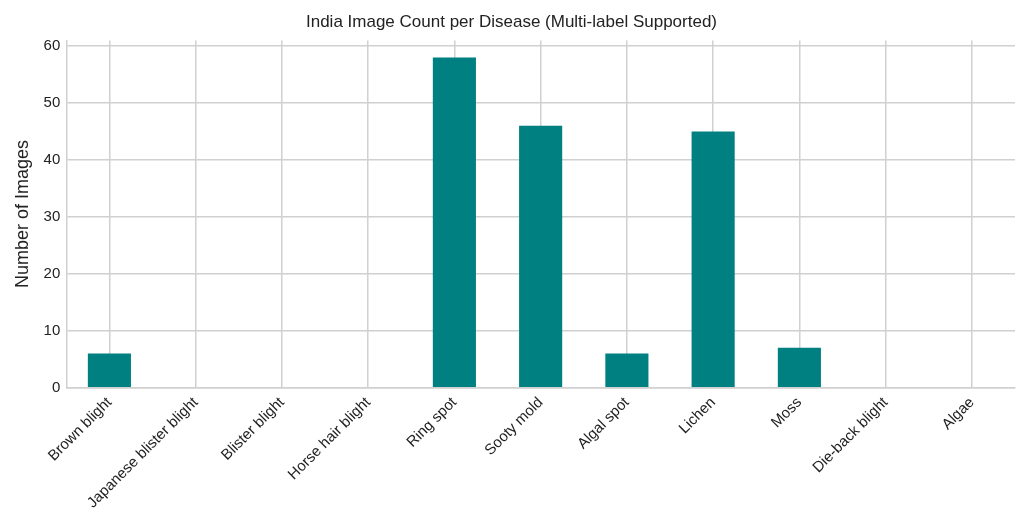  What do you see at coordinates (511, 21) in the screenshot?
I see `chart-title: India Image Count per Disease (Multi-label Supported)` at bounding box center [511, 21].